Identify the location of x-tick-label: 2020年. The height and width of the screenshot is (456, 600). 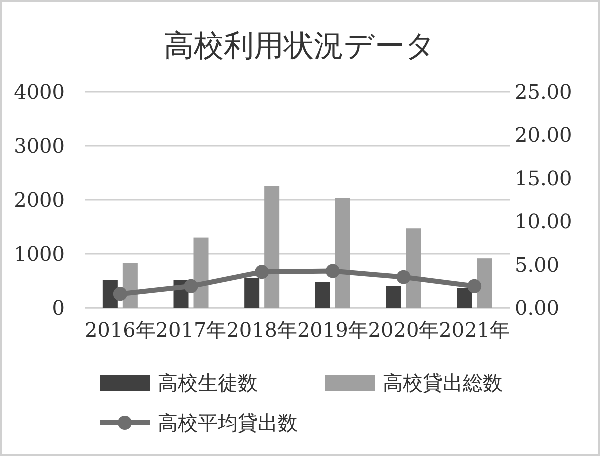
(404, 330).